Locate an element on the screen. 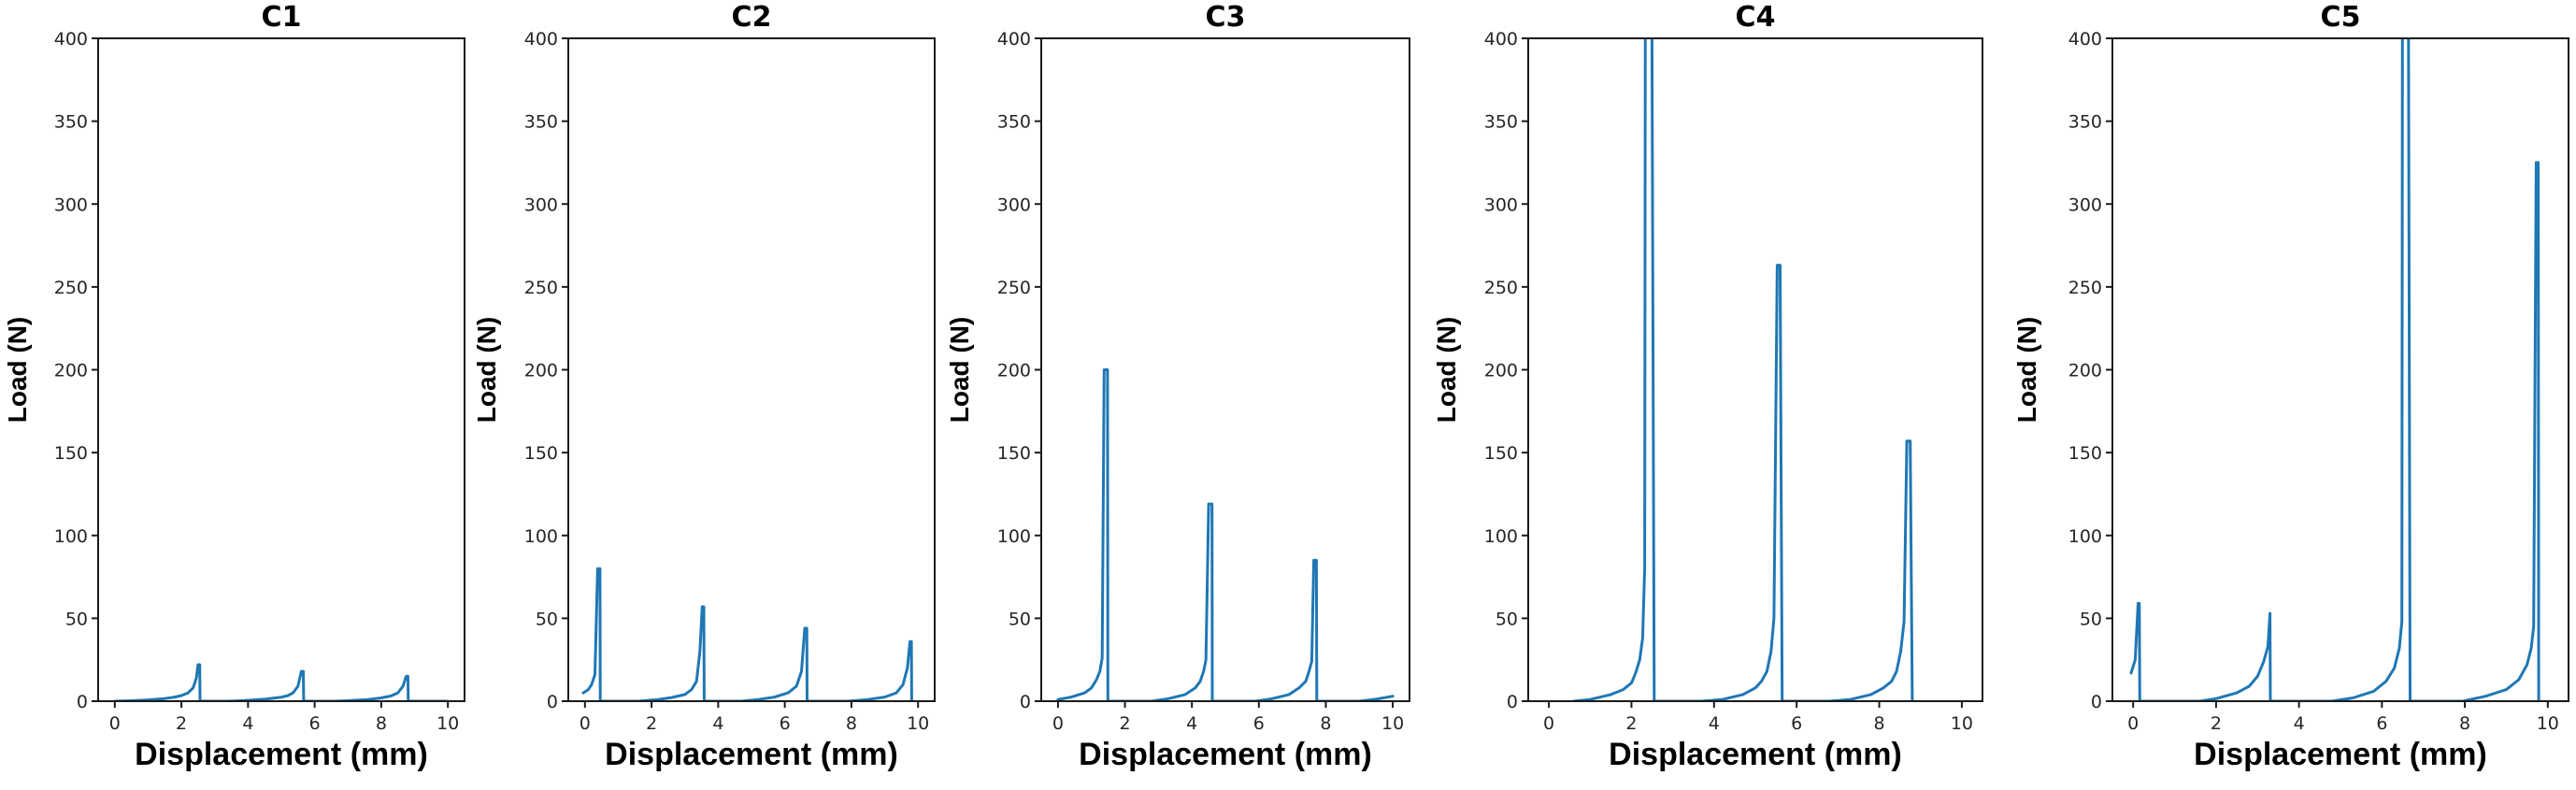 The width and height of the screenshot is (2576, 790). panel-title: C1 is located at coordinates (282, 17).